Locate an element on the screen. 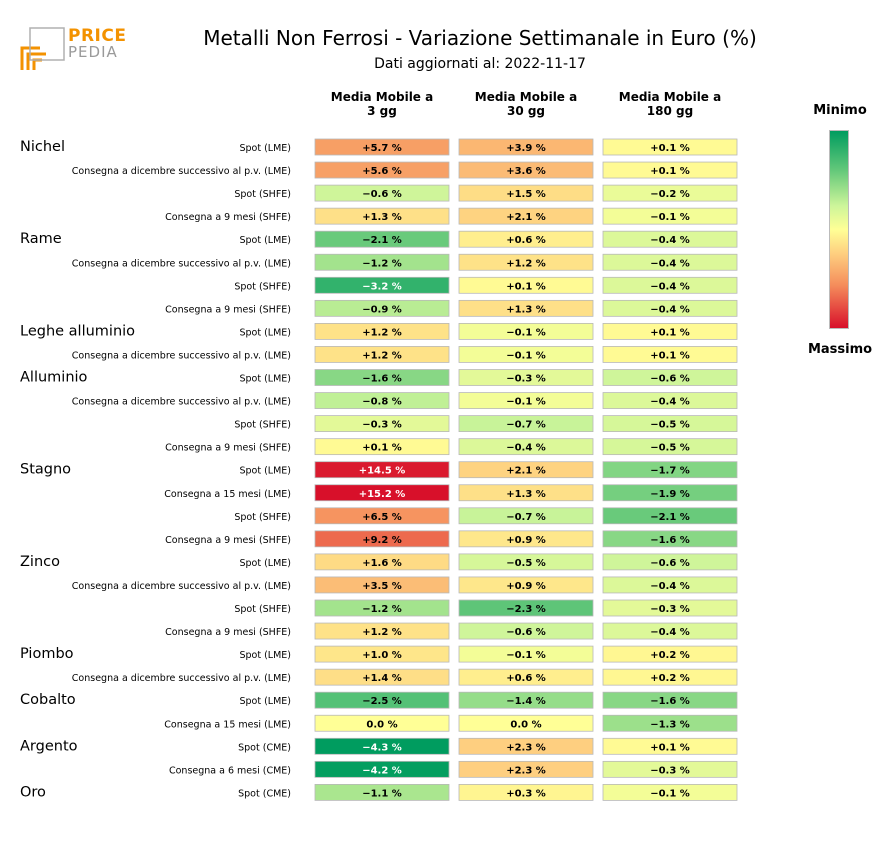  cell-value-label: −1.2 % is located at coordinates (382, 263).